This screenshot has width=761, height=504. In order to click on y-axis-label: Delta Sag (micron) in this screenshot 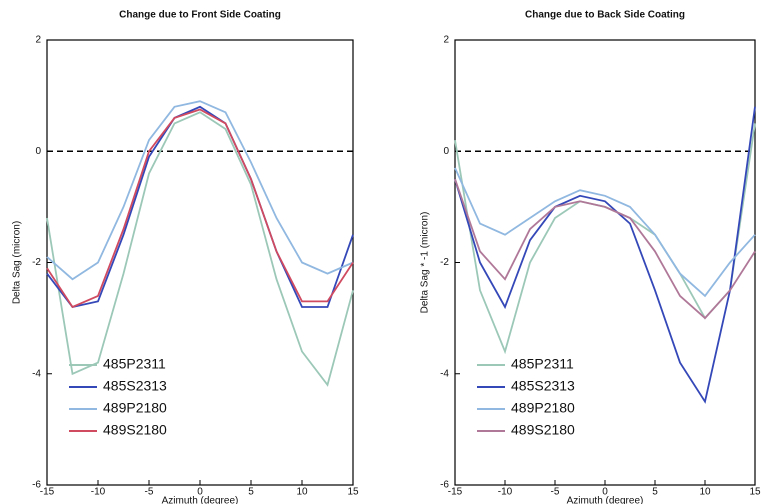, I will do `click(17, 262)`.